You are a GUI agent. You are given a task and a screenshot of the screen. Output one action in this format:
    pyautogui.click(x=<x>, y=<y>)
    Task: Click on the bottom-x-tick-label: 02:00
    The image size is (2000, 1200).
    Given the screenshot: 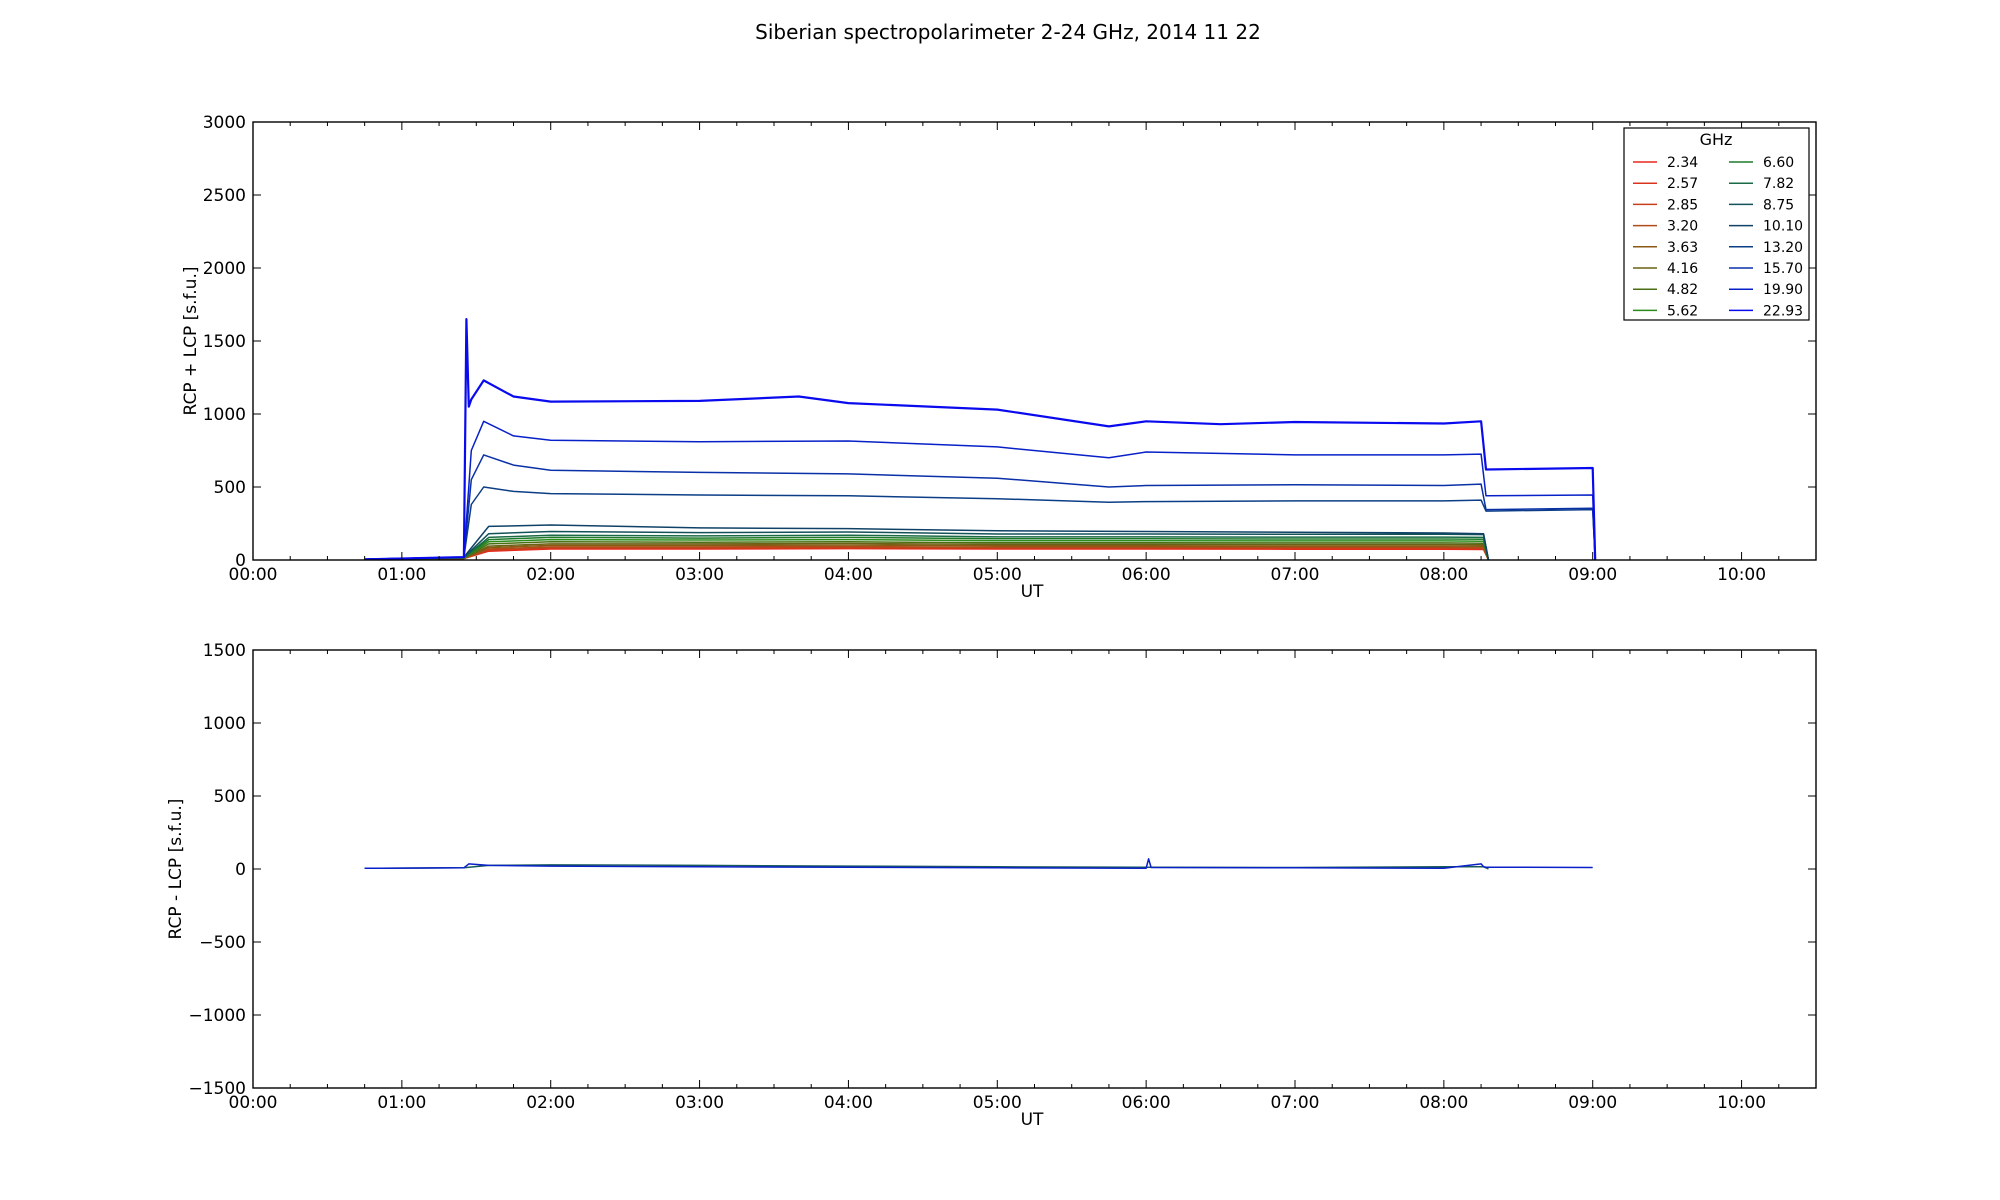 What is the action you would take?
    pyautogui.click(x=550, y=1103)
    